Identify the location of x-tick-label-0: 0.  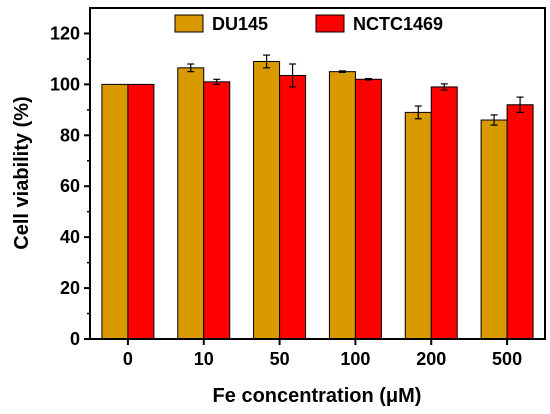
(128, 359).